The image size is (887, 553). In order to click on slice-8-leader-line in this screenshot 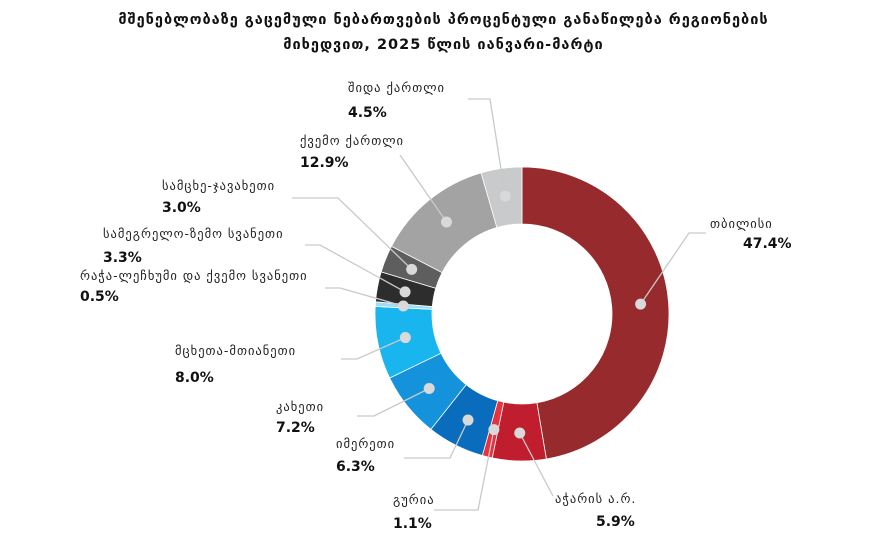, I will do `click(355, 268)`.